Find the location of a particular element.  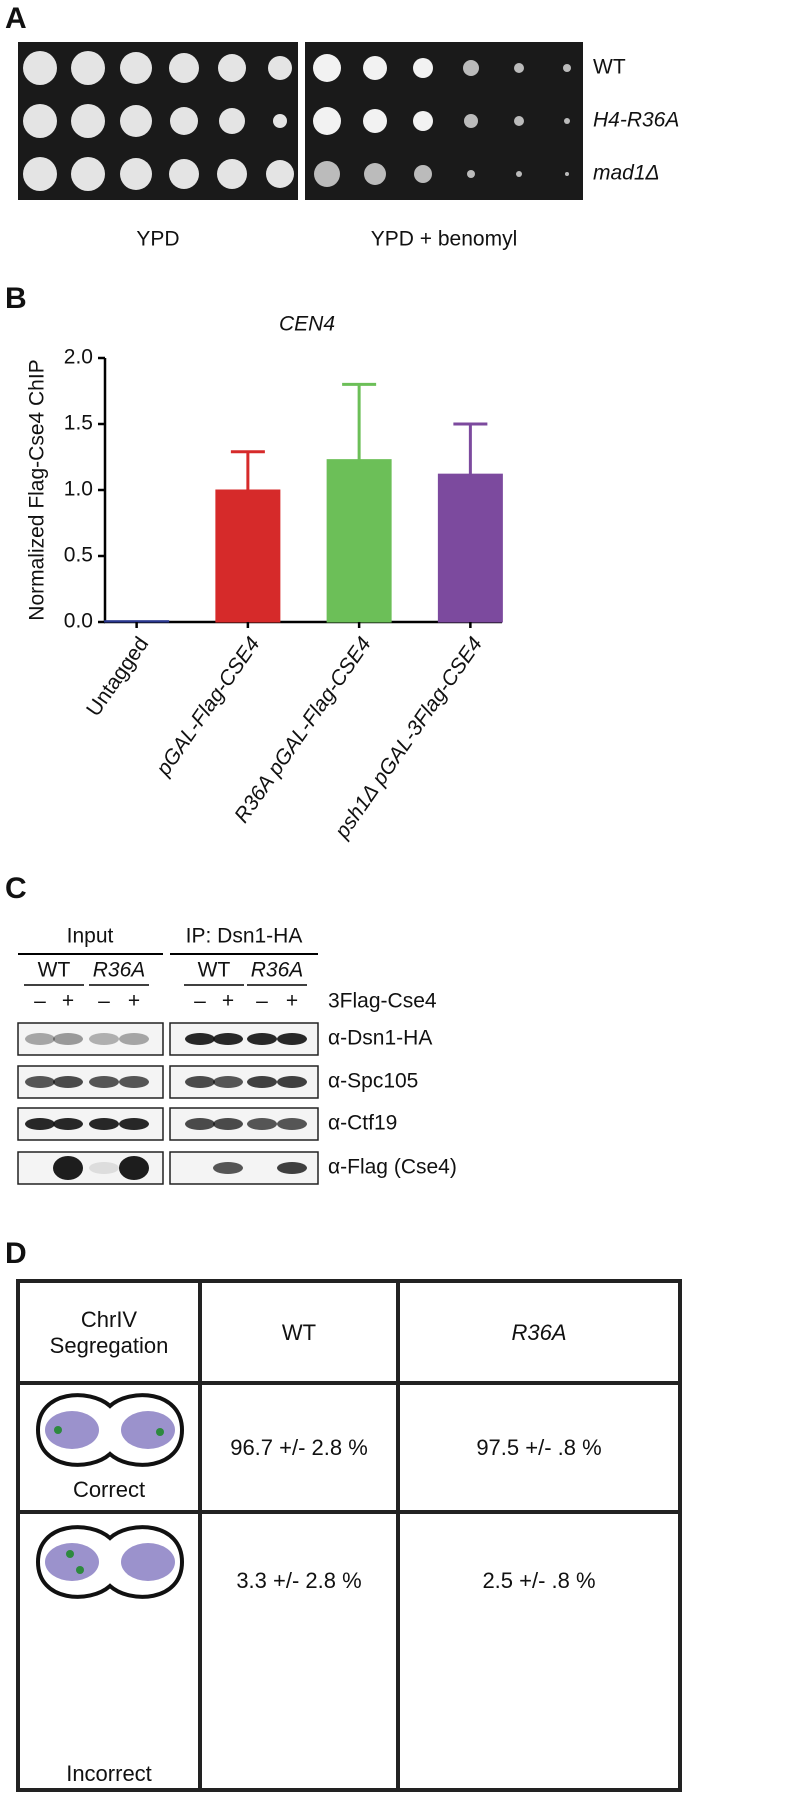

panel-label: A is located at coordinates (16, 18).